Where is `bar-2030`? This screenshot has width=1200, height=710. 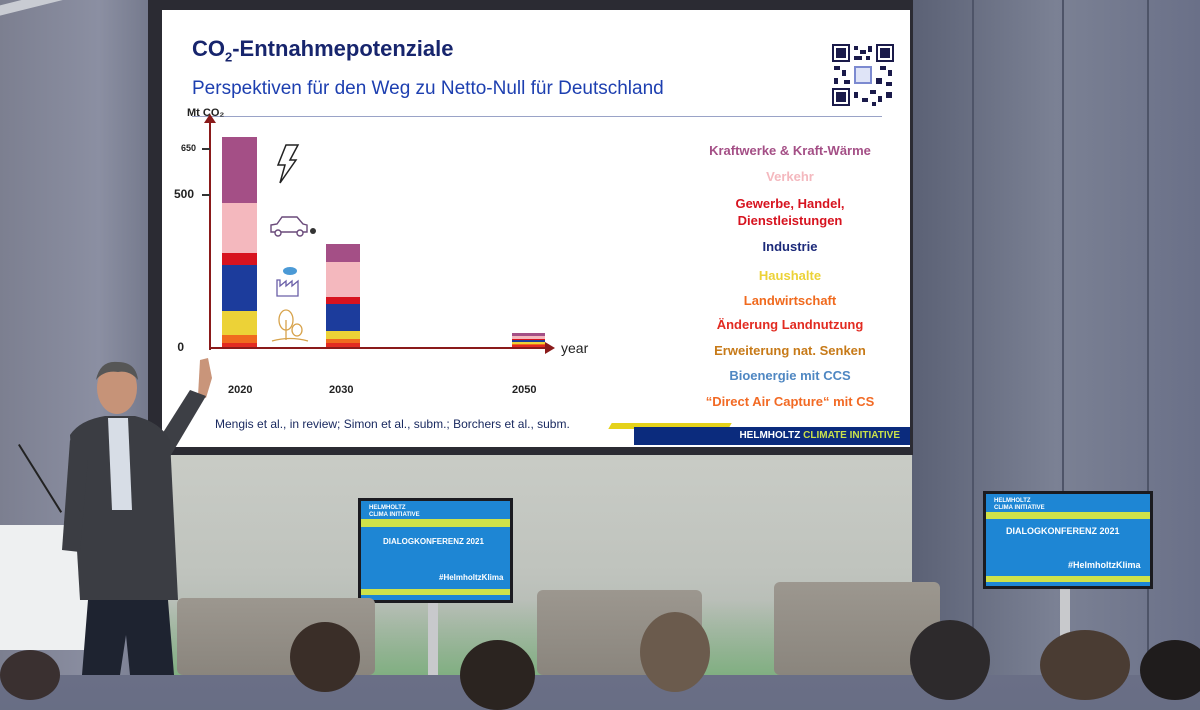
bar-2030 is located at coordinates (343, 295).